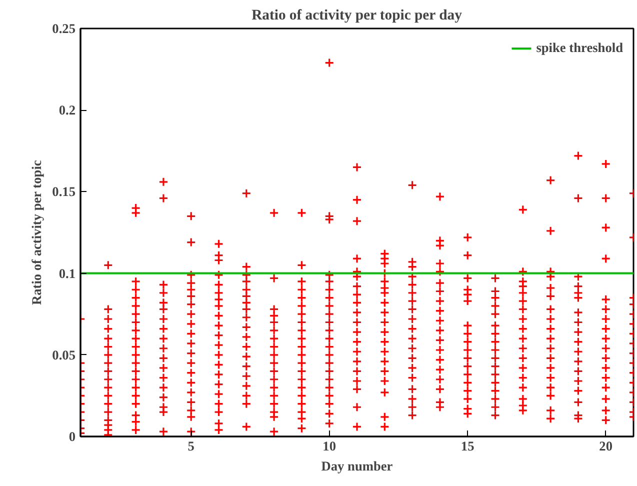 The width and height of the screenshot is (637, 486). I want to click on y-tick-label: 0.05, so click(64, 354).